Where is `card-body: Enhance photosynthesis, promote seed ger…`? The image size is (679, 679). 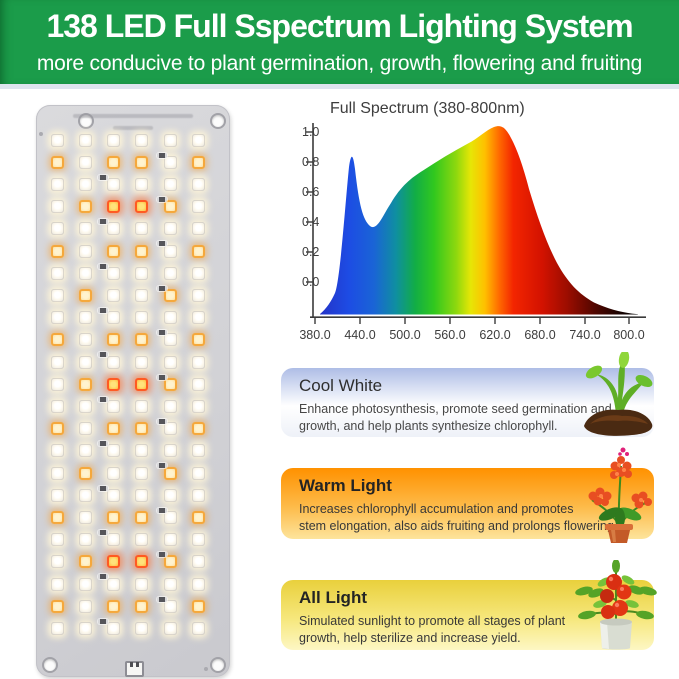 card-body: Enhance photosynthesis, promote seed ger… is located at coordinates (455, 418).